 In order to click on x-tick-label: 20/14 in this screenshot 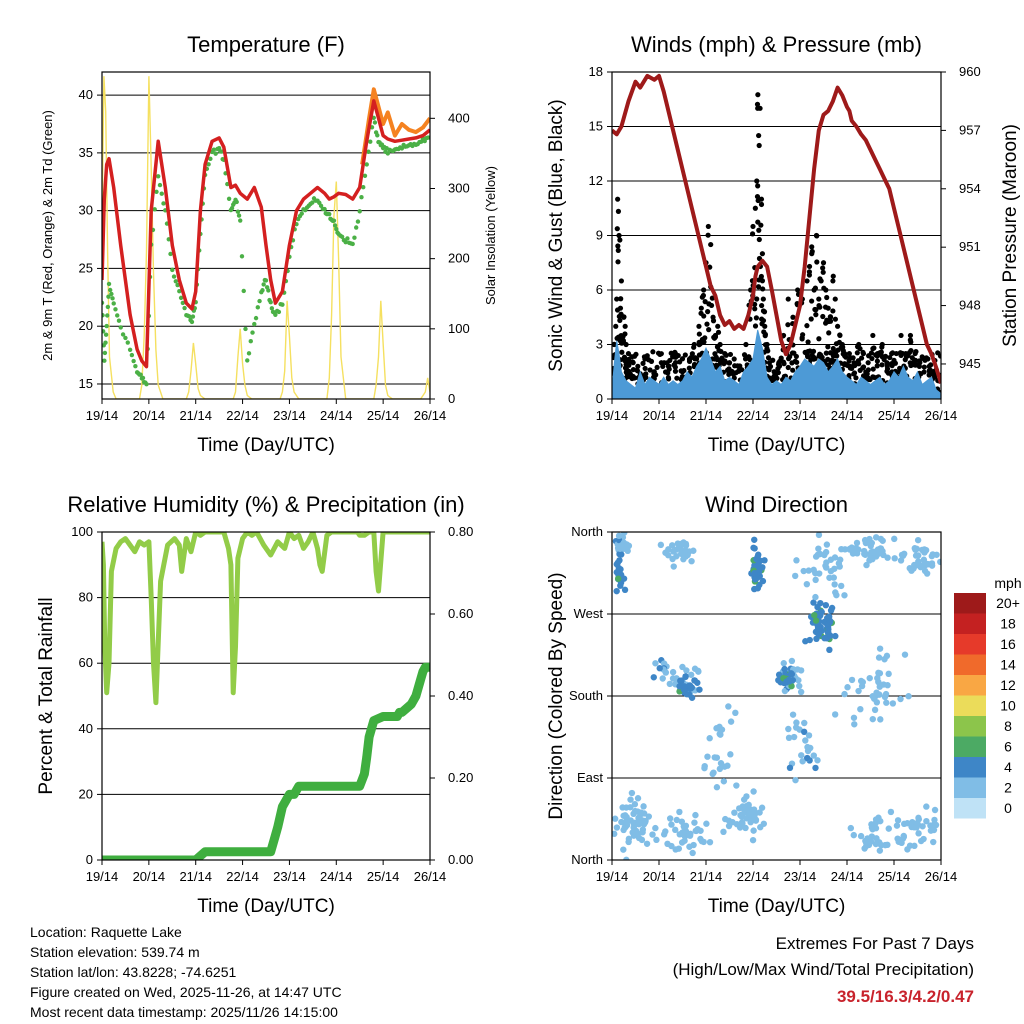, I will do `click(149, 415)`.